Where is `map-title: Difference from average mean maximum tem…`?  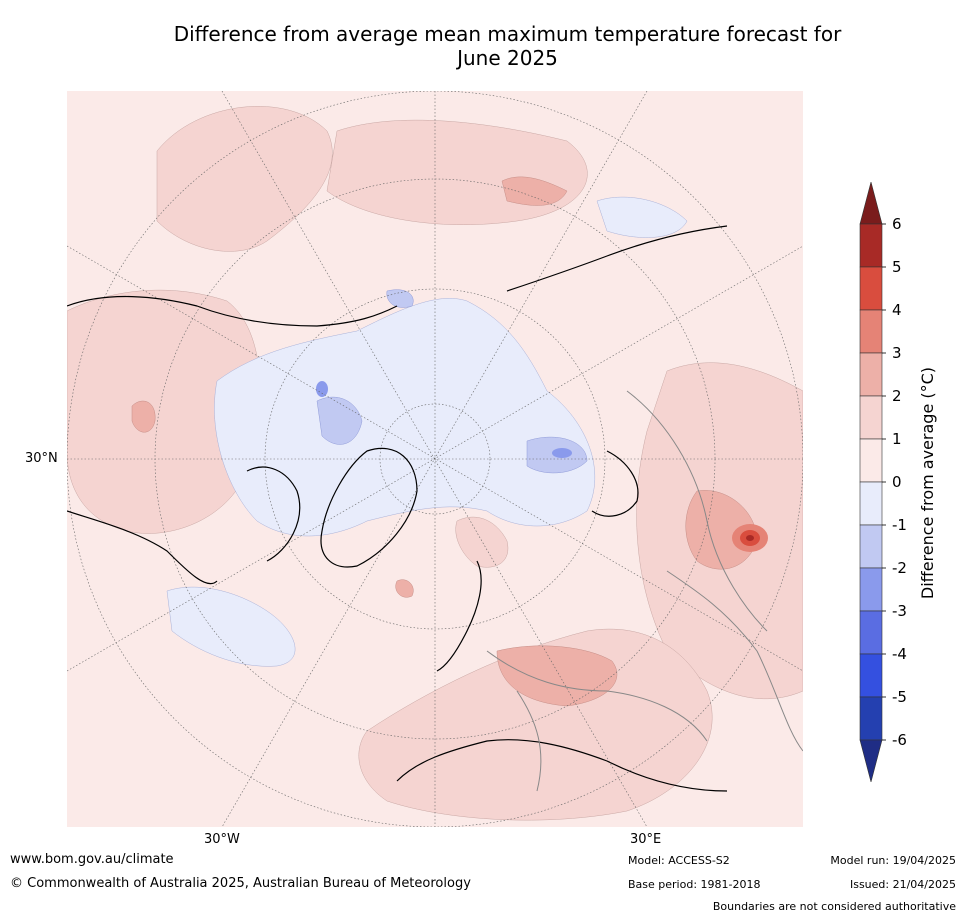 map-title: Difference from average mean maximum tem… is located at coordinates (507, 46).